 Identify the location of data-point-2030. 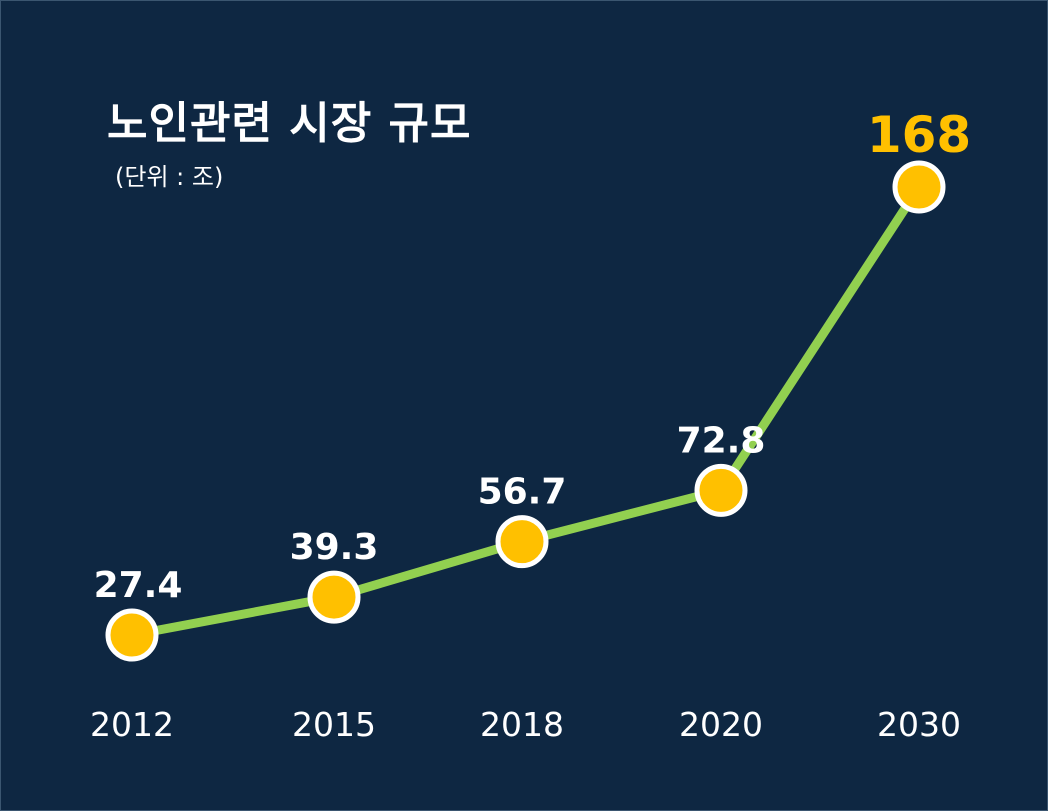
(919, 187).